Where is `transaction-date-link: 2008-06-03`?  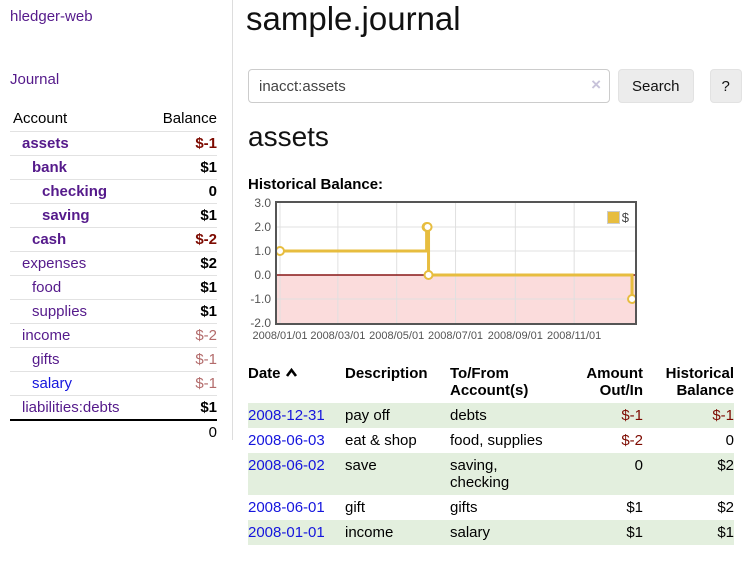
transaction-date-link: 2008-06-03 is located at coordinates (286, 440).